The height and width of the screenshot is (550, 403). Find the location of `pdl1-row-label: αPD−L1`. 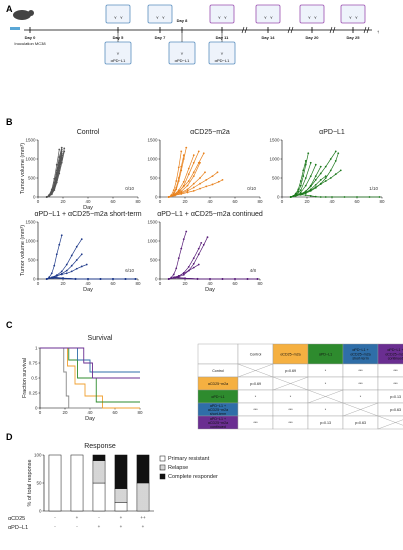

pdl1-row-label: αPD−L1 is located at coordinates (18, 528).